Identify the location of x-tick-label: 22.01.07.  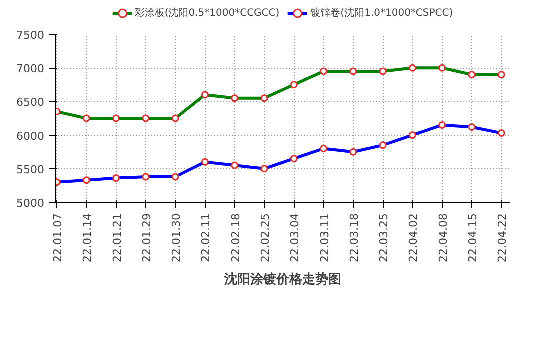
(57, 238).